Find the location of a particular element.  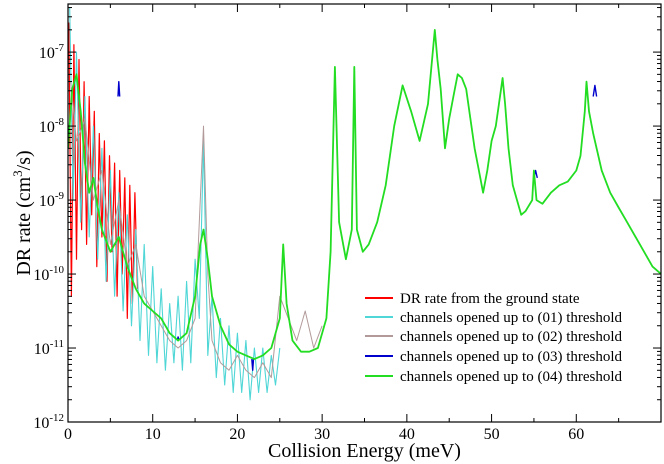

y-tick-label-0: 10⁻¹² is located at coordinates (48, 422).